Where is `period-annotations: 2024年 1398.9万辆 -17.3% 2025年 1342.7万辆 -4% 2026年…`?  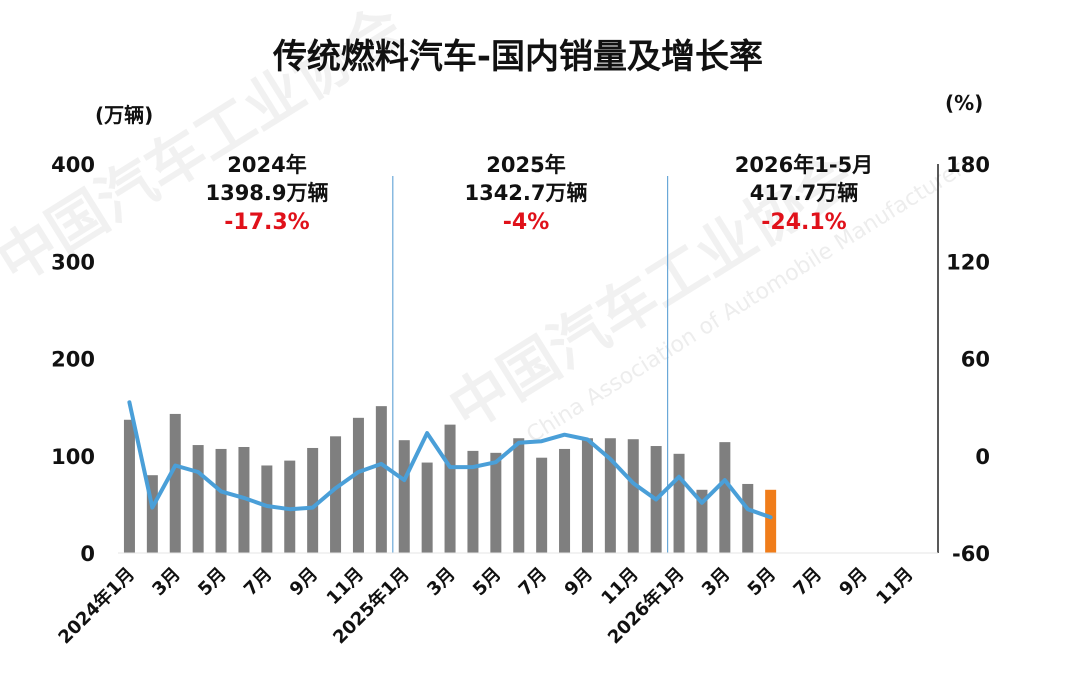 period-annotations: 2024年 1398.9万辆 -17.3% 2025年 1342.7万辆 -4% 2026年… is located at coordinates (539, 194).